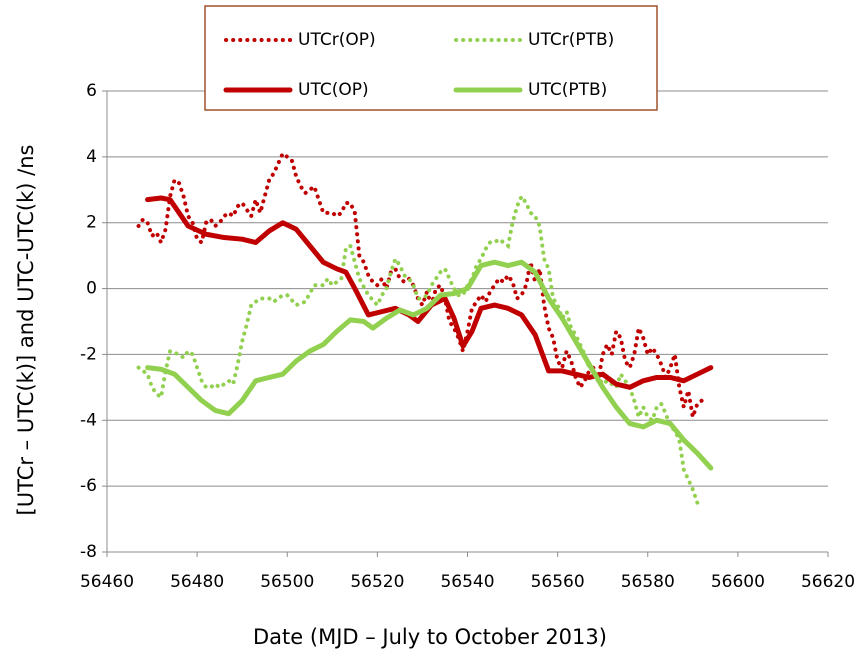  Describe the element at coordinates (333, 90) in the screenshot. I see `legend-label: UTC(OP)` at that location.